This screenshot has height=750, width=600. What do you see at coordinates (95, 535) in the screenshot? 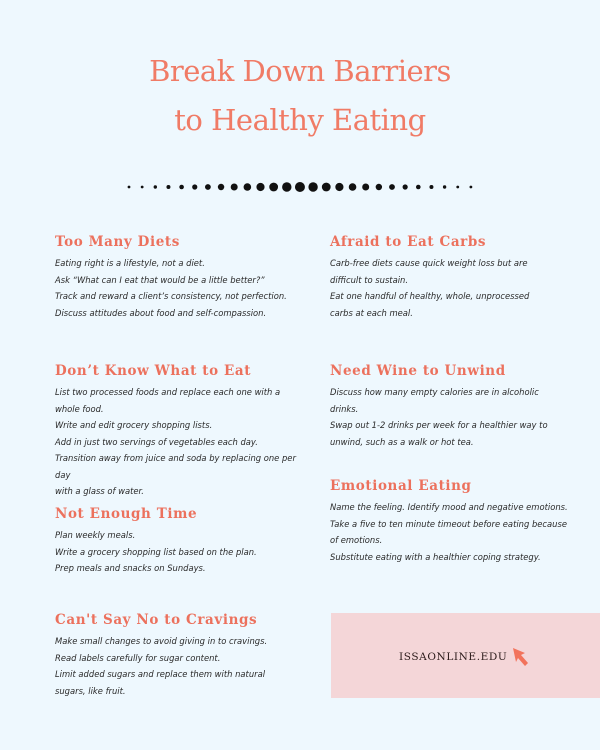
I see `section-line: Plan weekly meals.` at bounding box center [95, 535].